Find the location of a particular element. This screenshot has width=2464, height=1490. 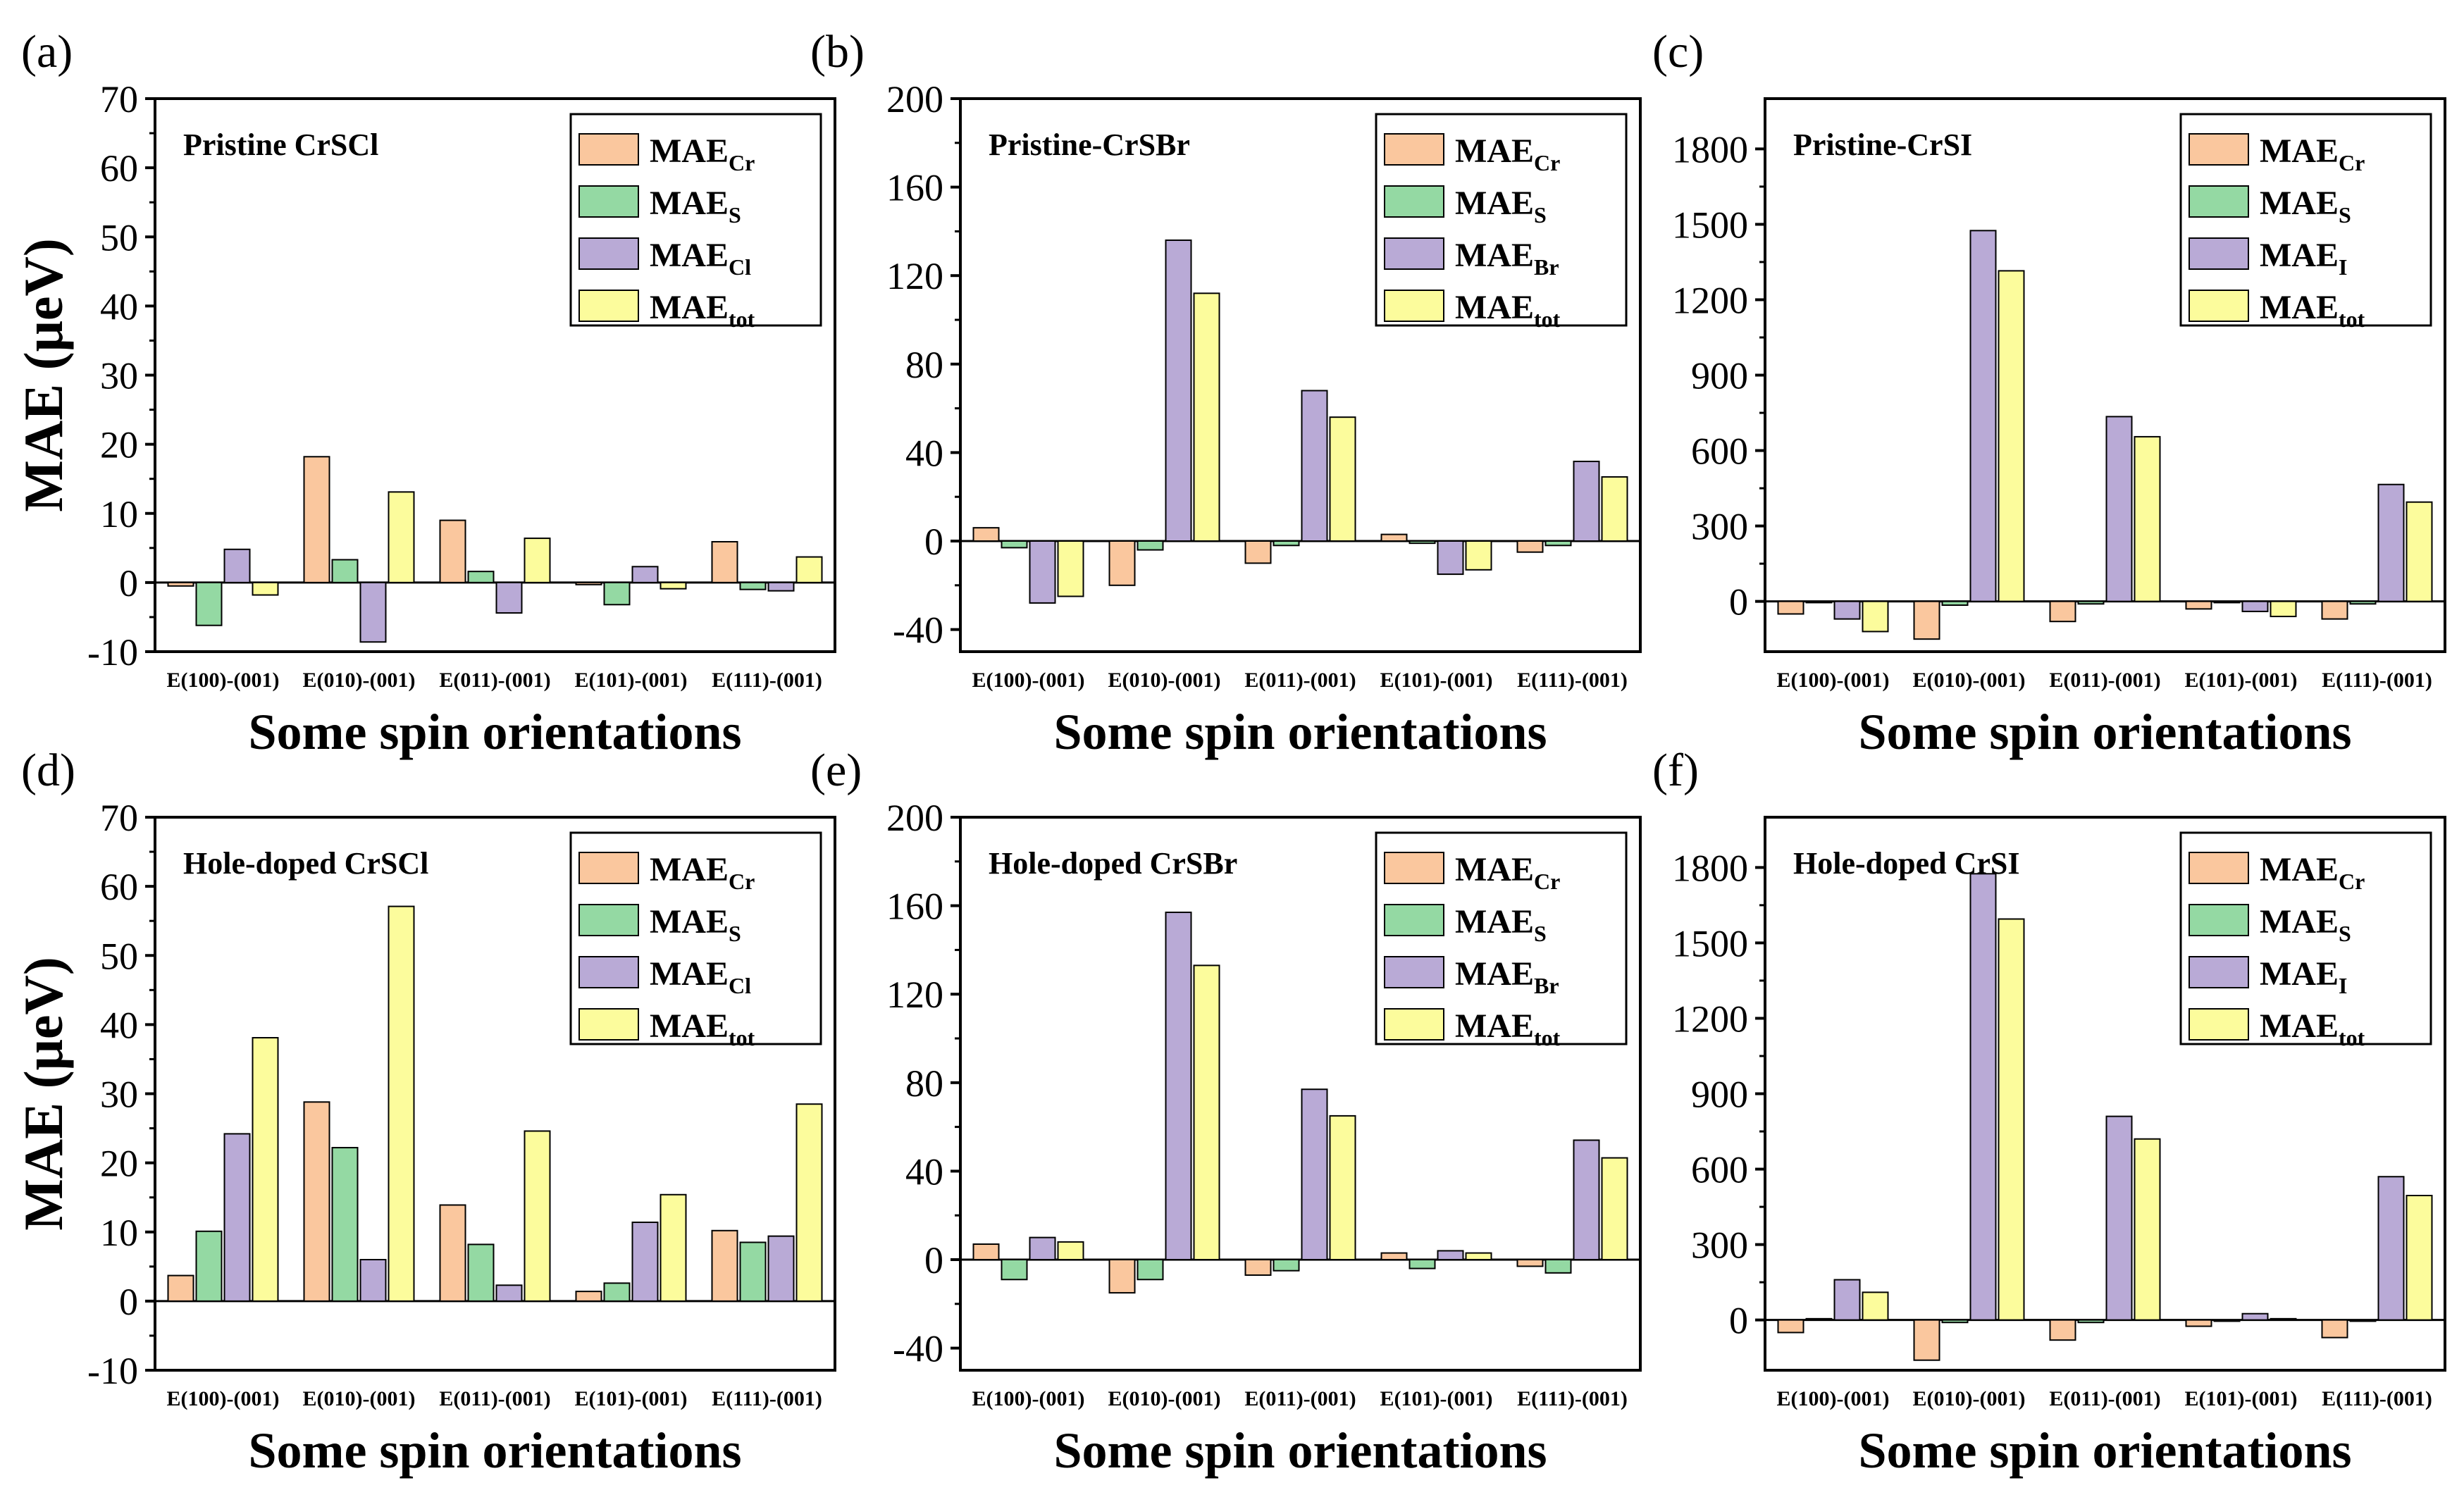

legend-label: MAEI is located at coordinates (2303, 258).